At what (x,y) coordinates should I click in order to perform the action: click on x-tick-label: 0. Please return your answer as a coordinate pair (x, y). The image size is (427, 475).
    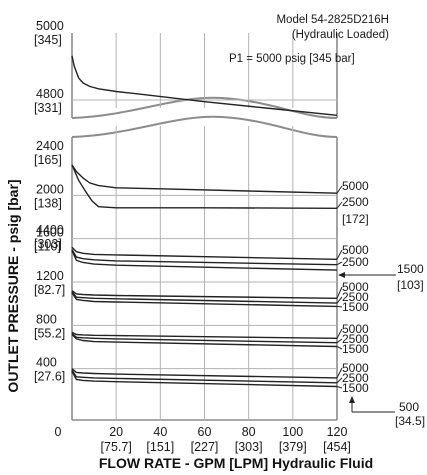
    Looking at the image, I should click on (58, 432).